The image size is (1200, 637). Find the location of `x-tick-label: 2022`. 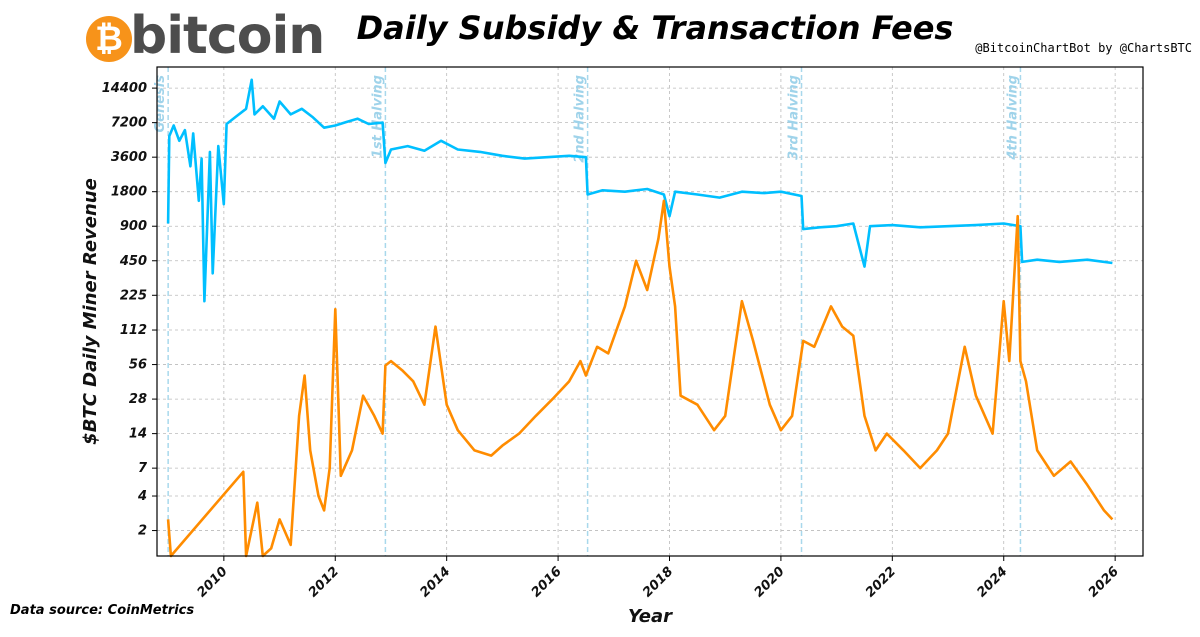

x-tick-label: 2022 is located at coordinates (881, 582).